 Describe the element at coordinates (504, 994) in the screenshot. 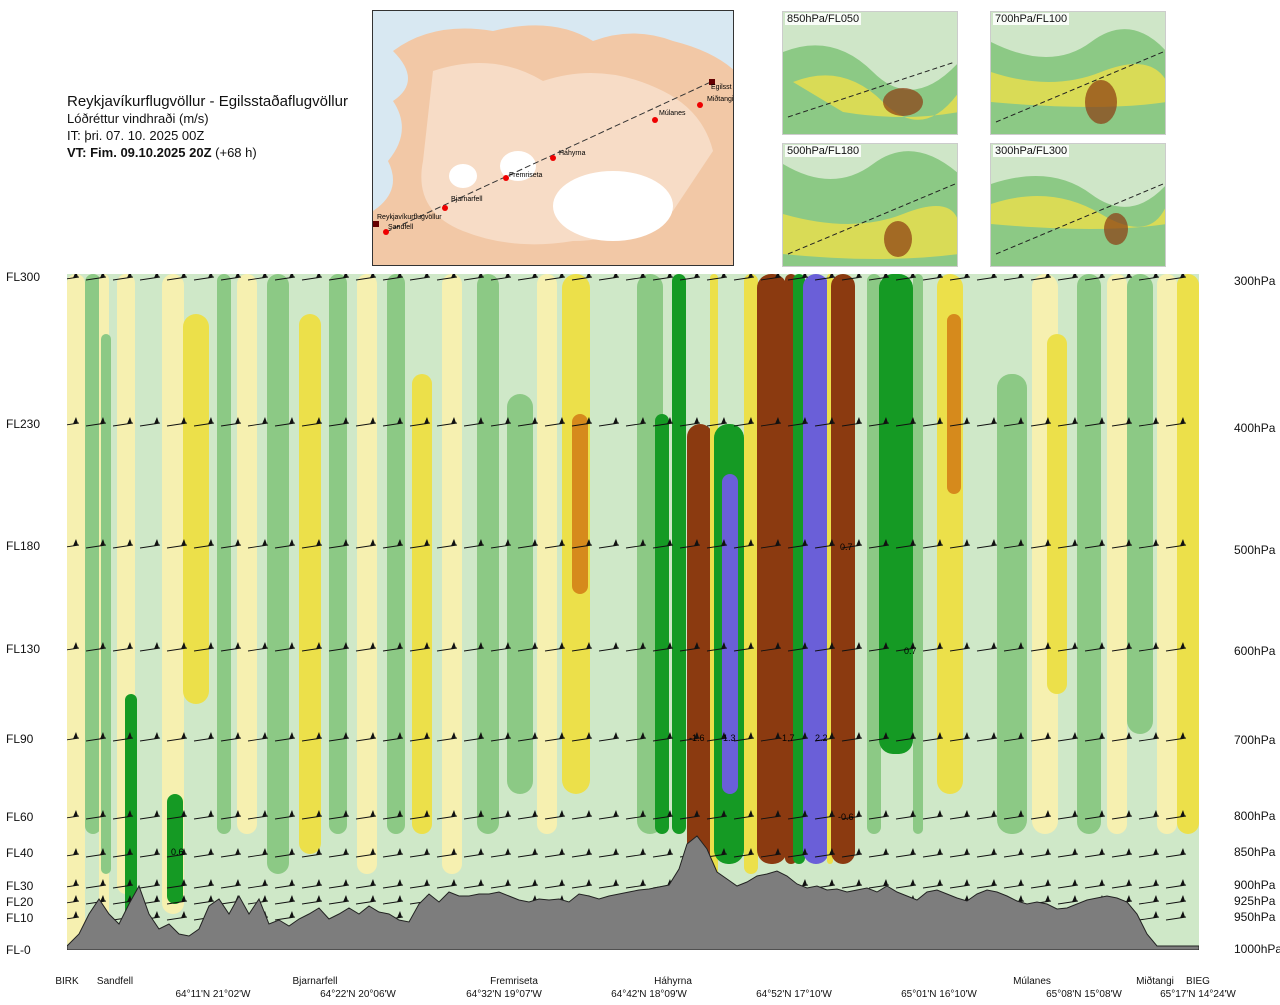

I see `coord-label-2: 64°32'N 19°07'W` at that location.